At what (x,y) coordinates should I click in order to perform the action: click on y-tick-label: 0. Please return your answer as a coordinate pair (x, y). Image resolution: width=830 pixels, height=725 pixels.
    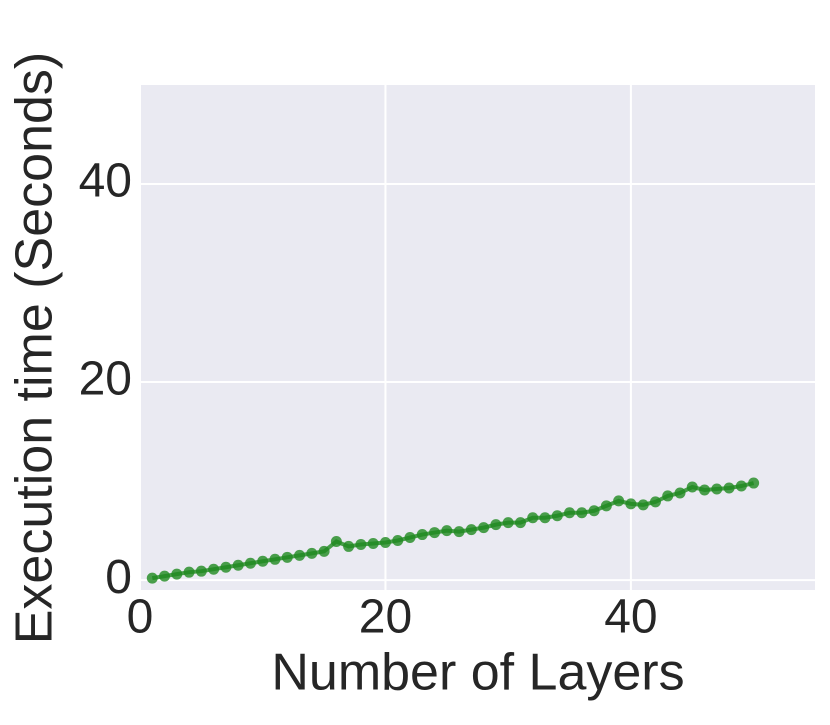
    Looking at the image, I should click on (118, 577).